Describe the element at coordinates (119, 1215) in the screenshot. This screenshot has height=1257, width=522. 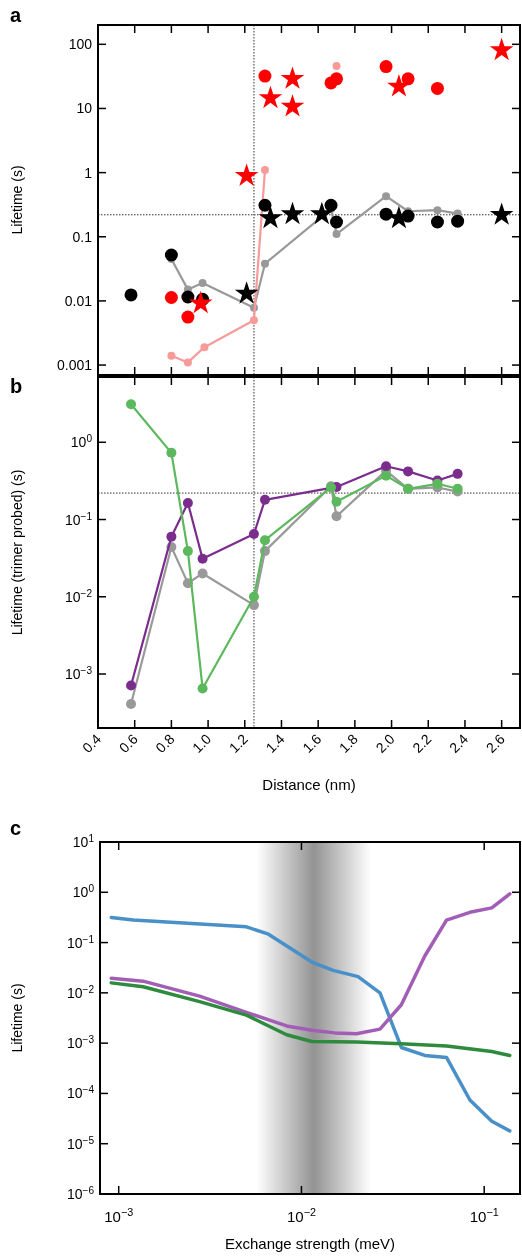
I see `x-tick-label: 10$^{−3}$` at that location.